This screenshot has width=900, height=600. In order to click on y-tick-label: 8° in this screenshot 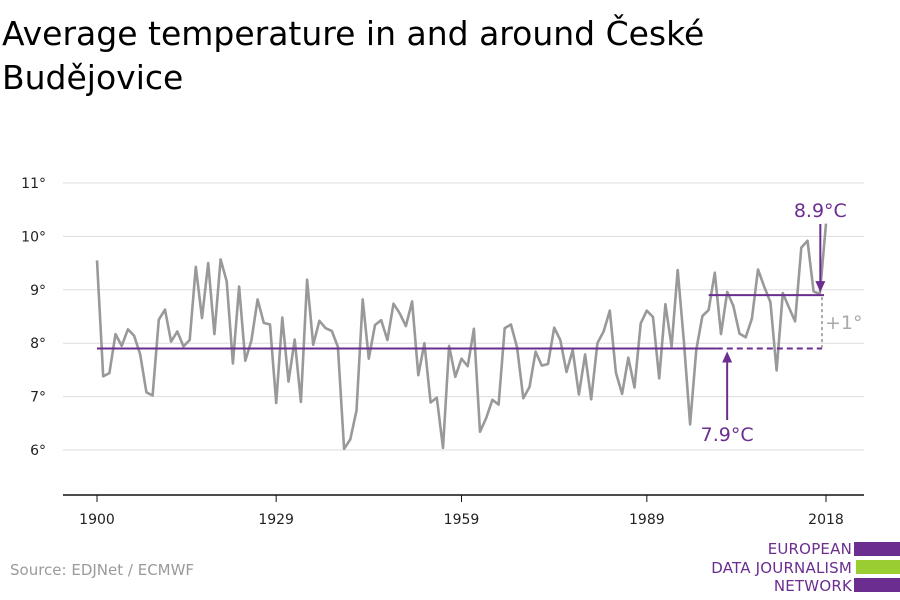, I will do `click(38, 344)`.